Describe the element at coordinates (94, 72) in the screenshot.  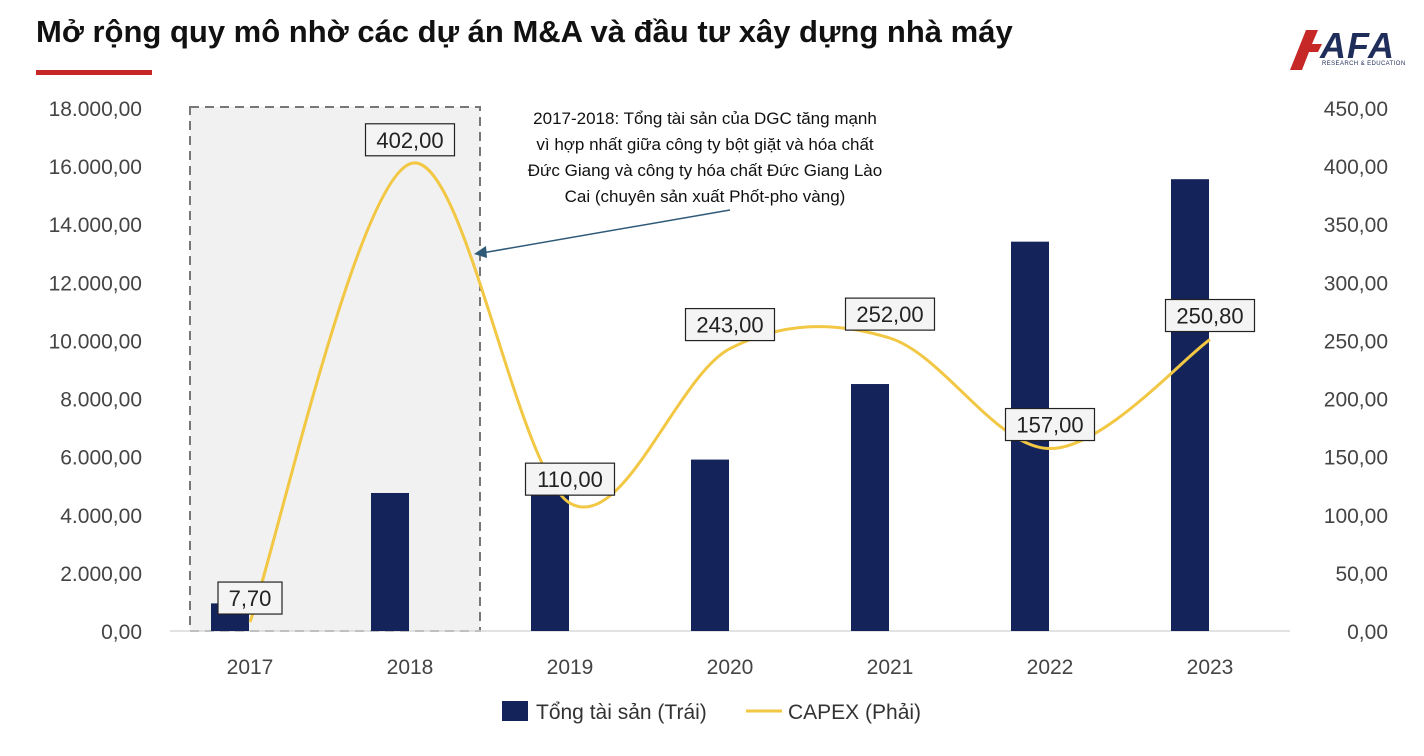
I see `title-underline` at that location.